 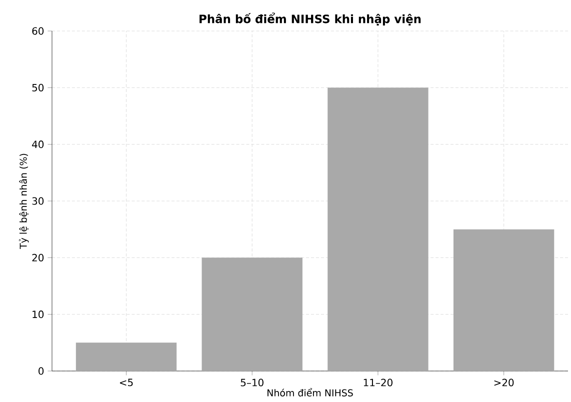 I want to click on y-tick-label: 40, so click(x=38, y=144).